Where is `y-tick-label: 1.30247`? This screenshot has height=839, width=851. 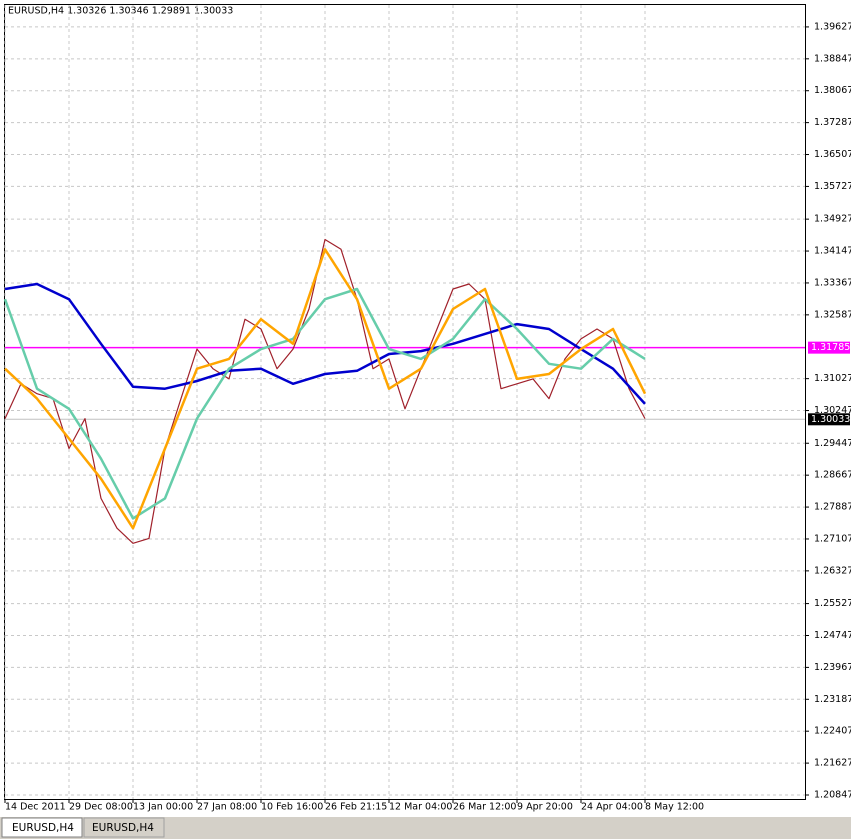 y-tick-label: 1.30247 is located at coordinates (832, 410).